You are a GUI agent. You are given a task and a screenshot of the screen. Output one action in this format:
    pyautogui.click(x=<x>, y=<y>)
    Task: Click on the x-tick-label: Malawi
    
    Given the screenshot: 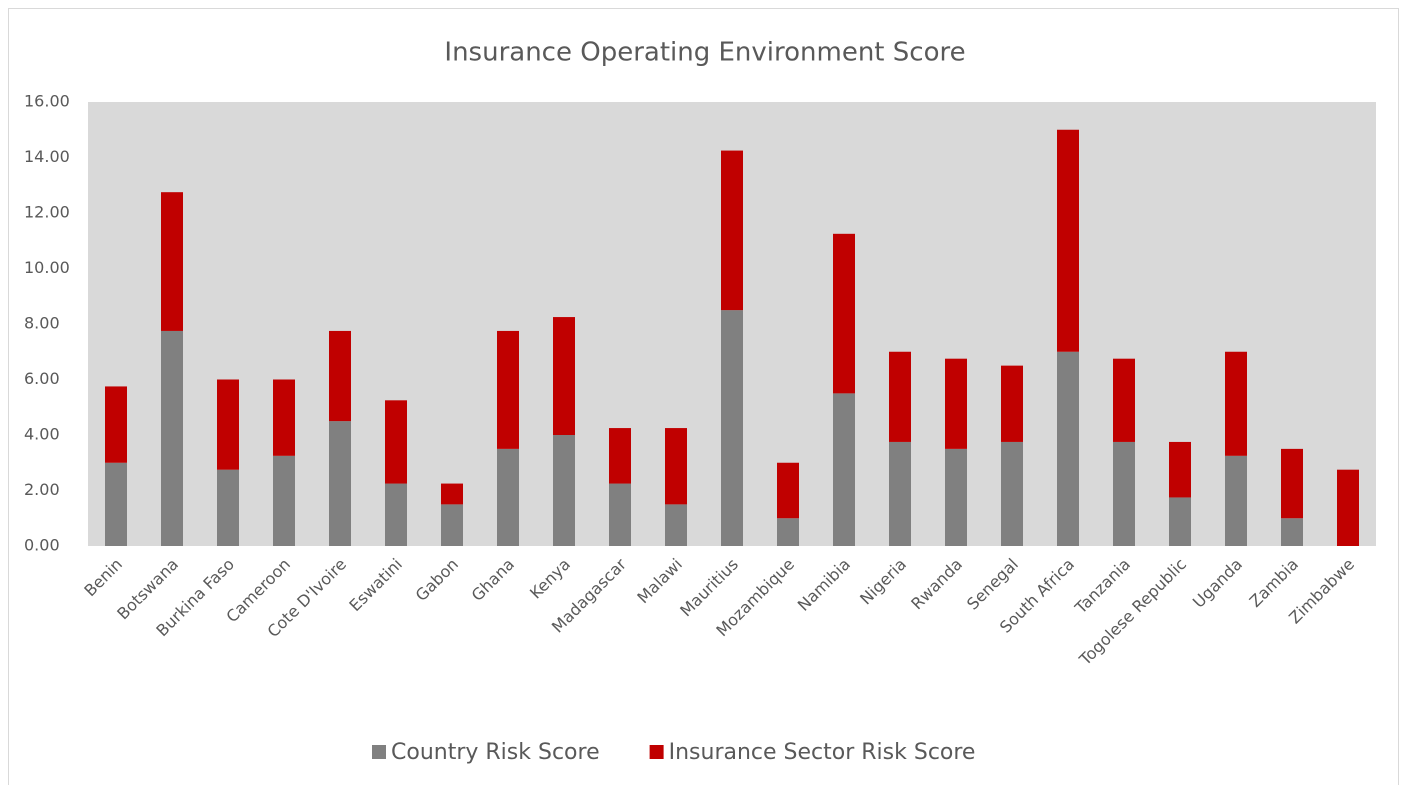 What is the action you would take?
    pyautogui.click(x=659, y=581)
    